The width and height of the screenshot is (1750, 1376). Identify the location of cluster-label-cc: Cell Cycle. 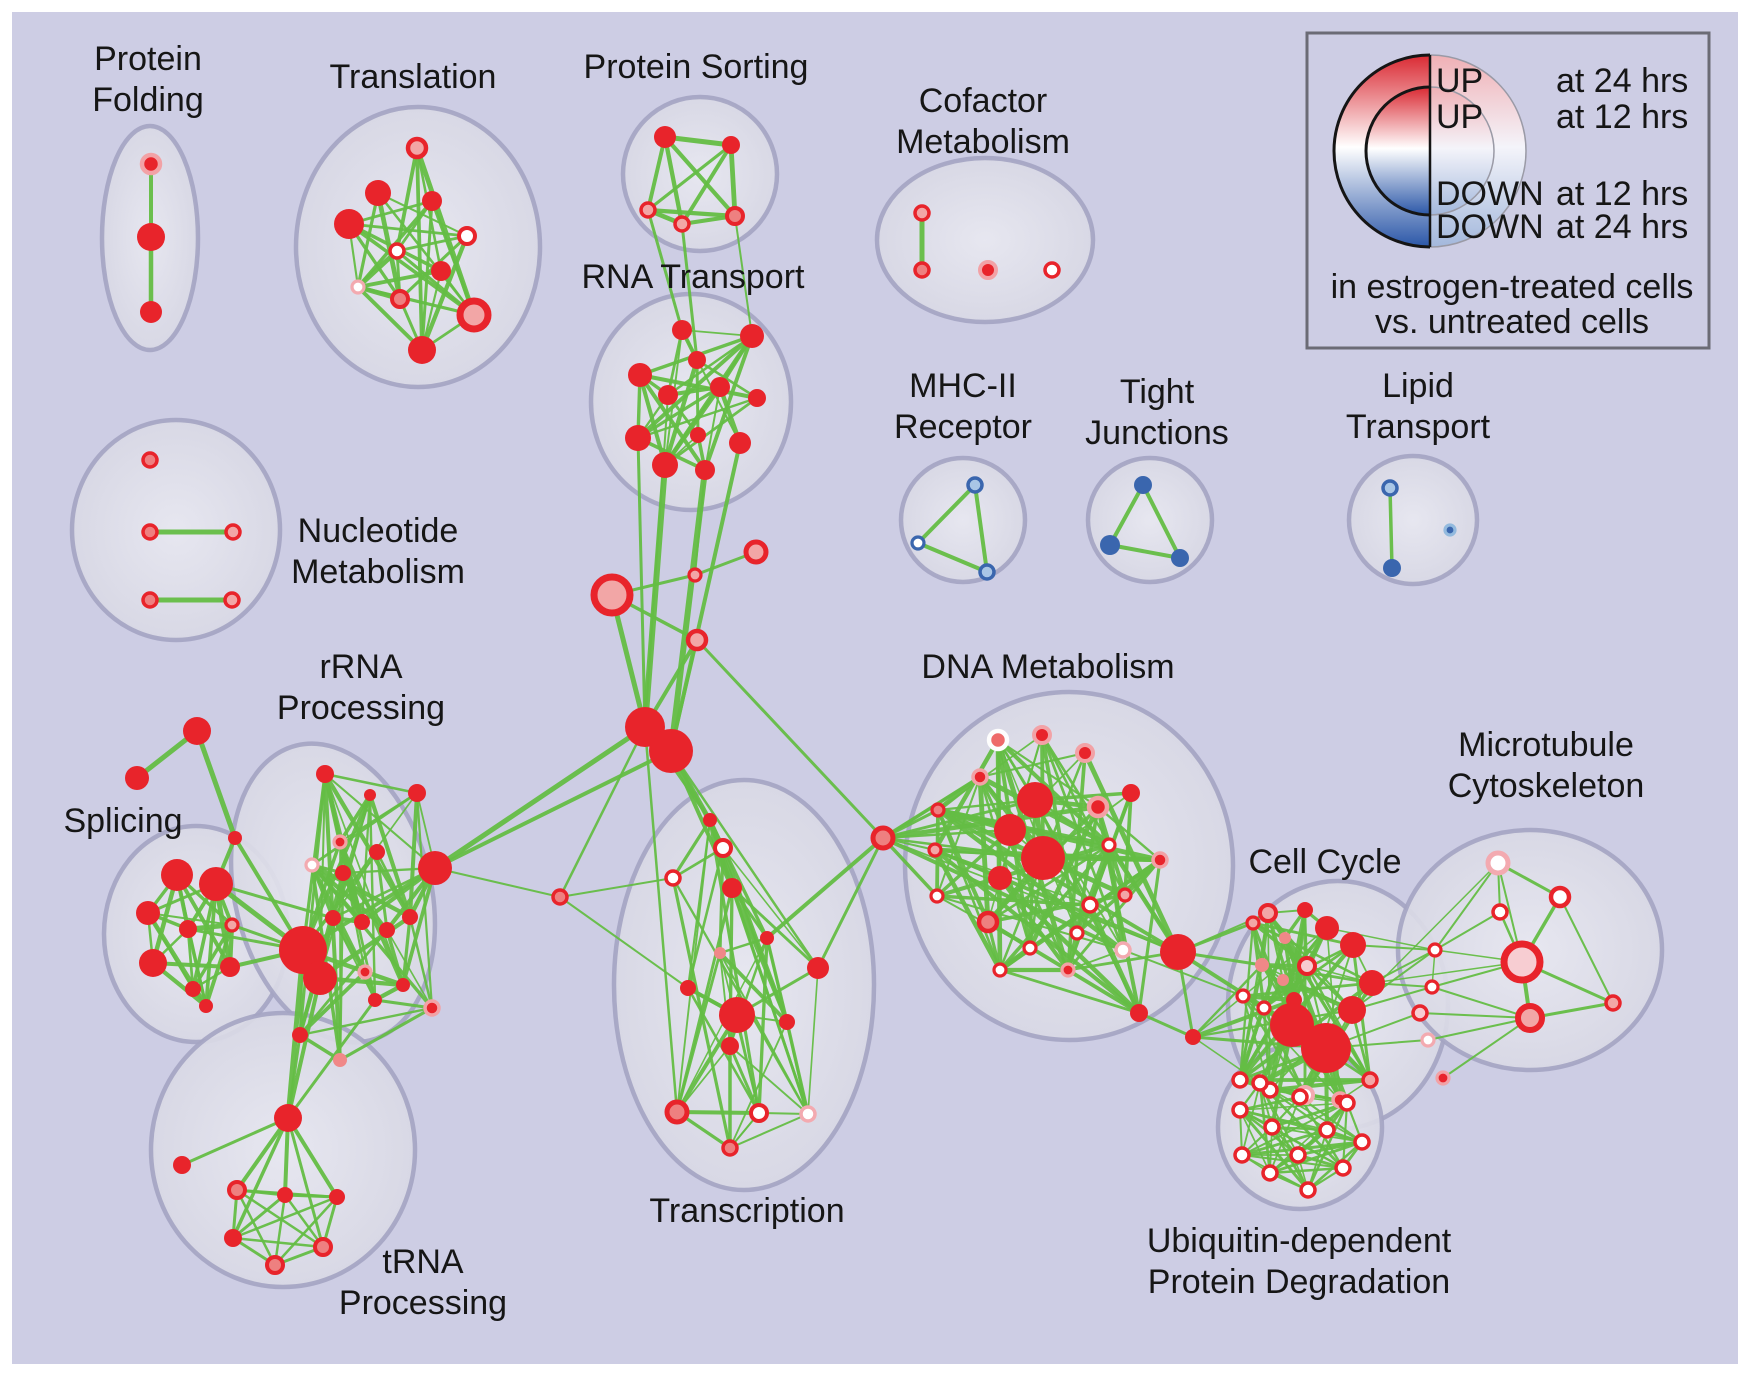
(1324, 862).